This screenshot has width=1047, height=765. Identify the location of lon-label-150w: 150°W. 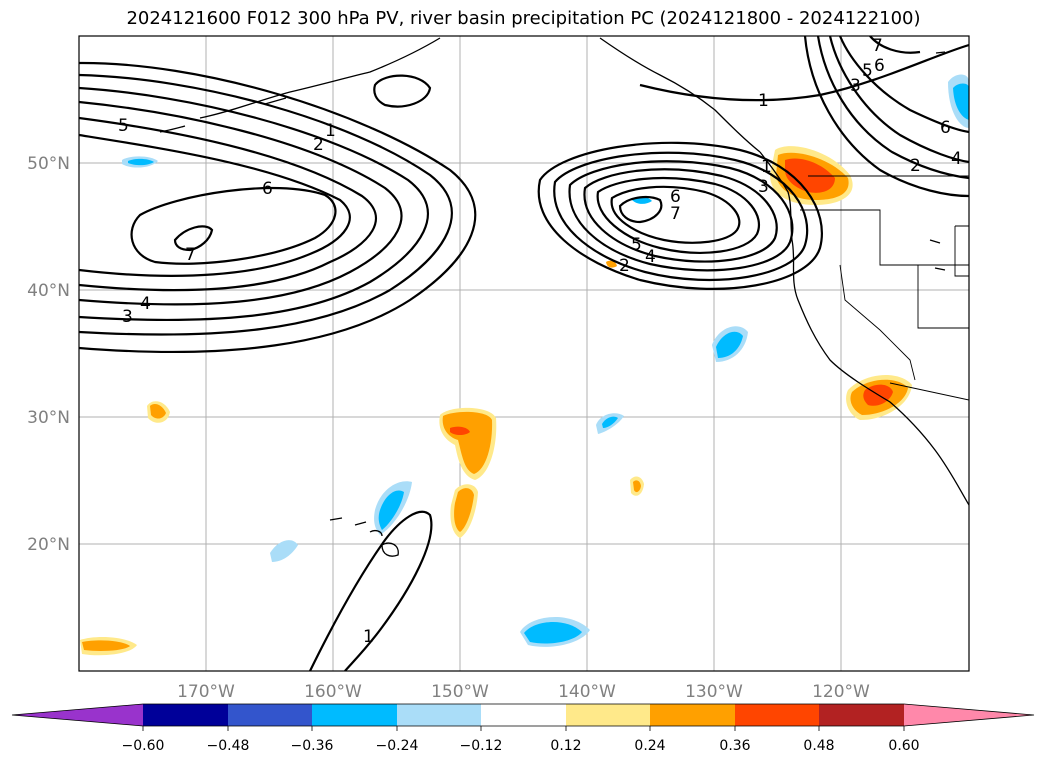
(460, 692).